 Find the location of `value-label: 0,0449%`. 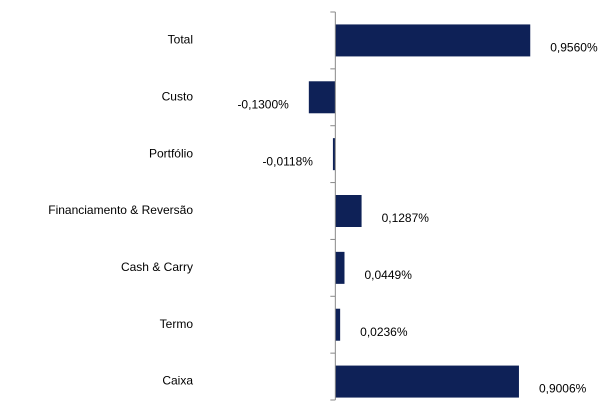

value-label: 0,0449% is located at coordinates (388, 275).